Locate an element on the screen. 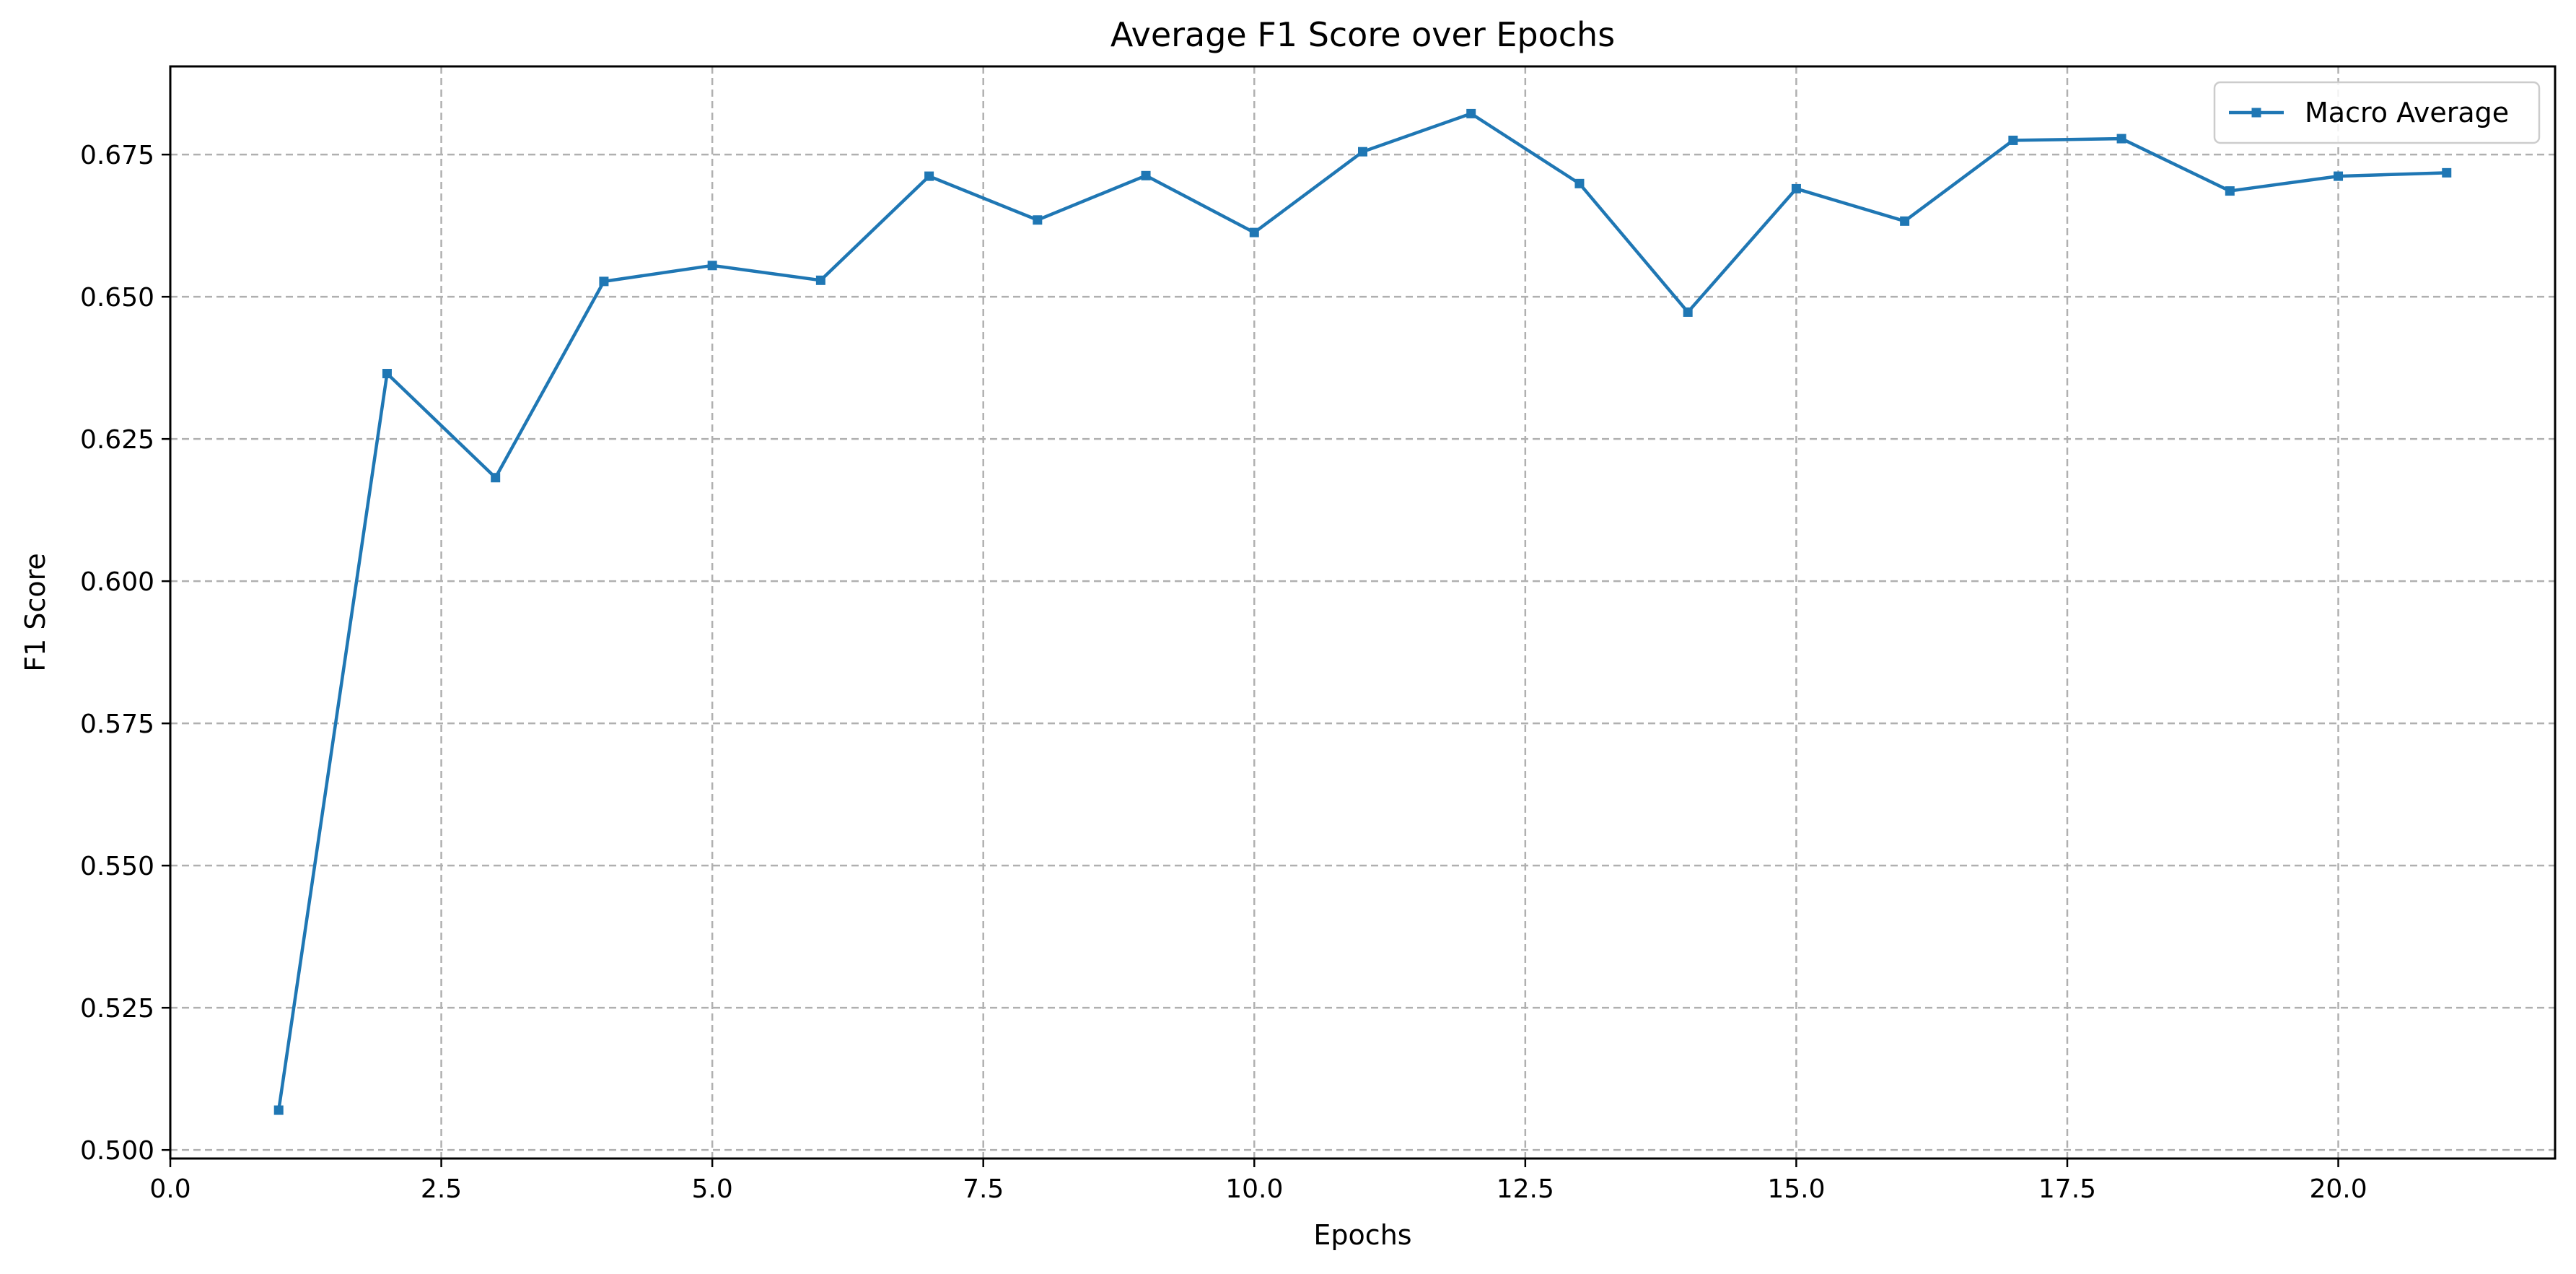 The image size is (2576, 1274). x-tick-label: 5.0 is located at coordinates (712, 1189).